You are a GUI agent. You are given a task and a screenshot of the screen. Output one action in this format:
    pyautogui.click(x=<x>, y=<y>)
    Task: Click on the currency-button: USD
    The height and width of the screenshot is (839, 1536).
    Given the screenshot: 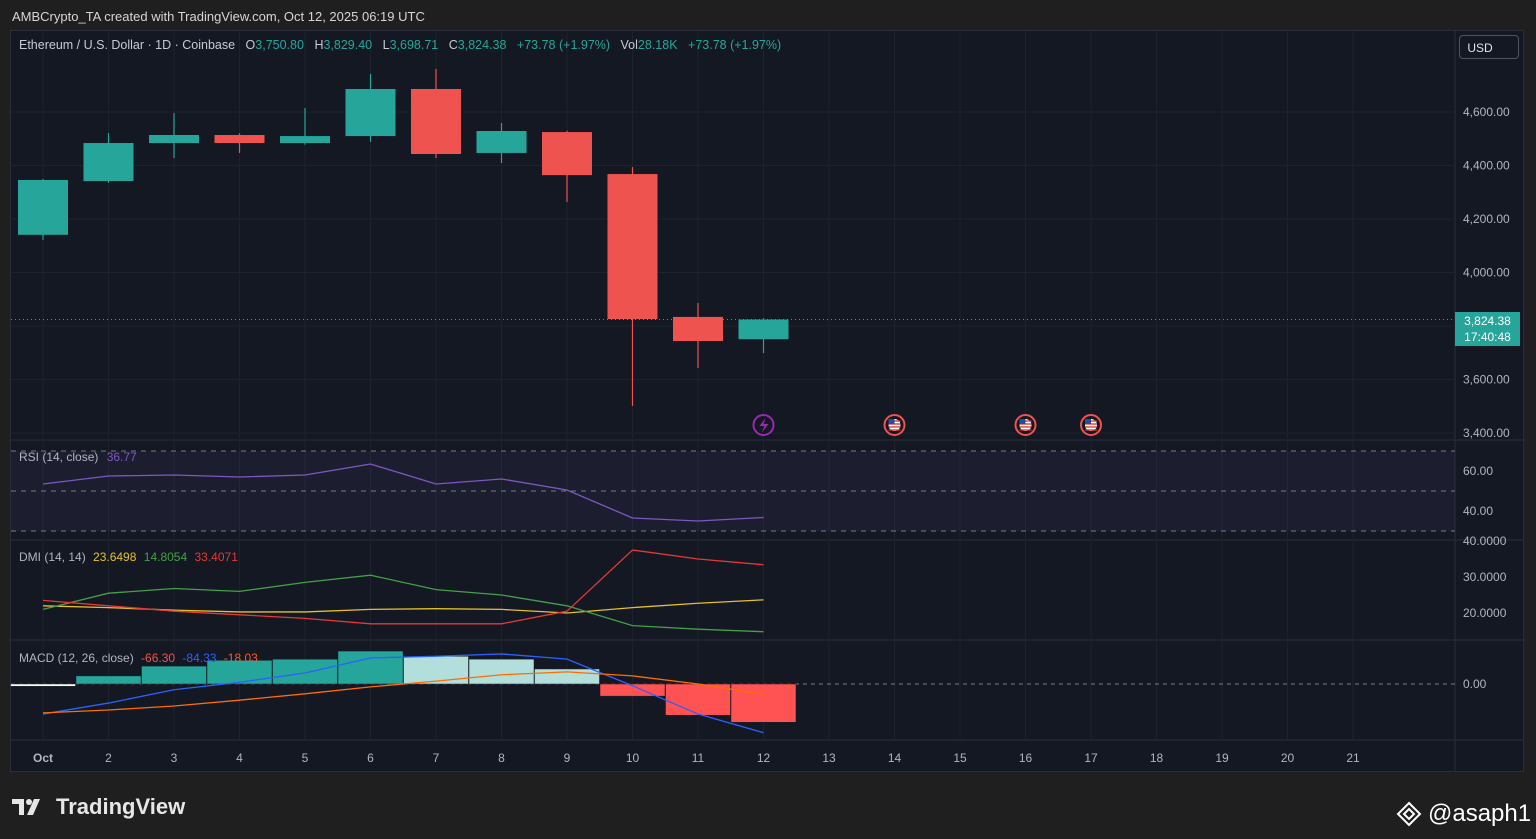 What is the action you would take?
    pyautogui.click(x=1489, y=47)
    